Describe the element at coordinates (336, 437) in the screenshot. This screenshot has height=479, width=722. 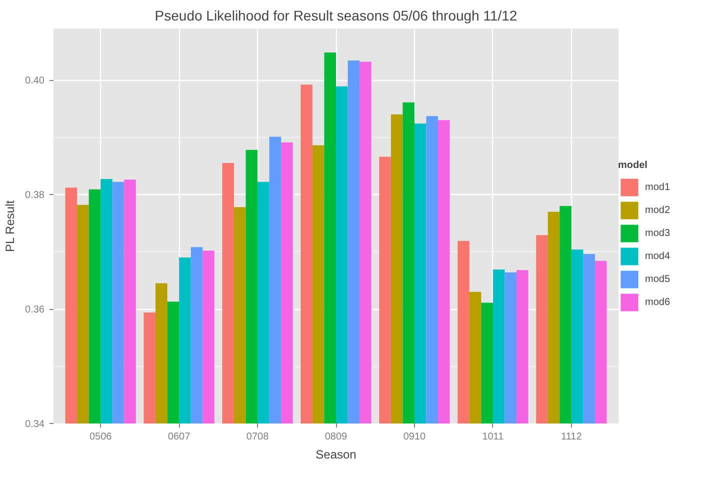
I see `x-tick-label: 0809` at that location.